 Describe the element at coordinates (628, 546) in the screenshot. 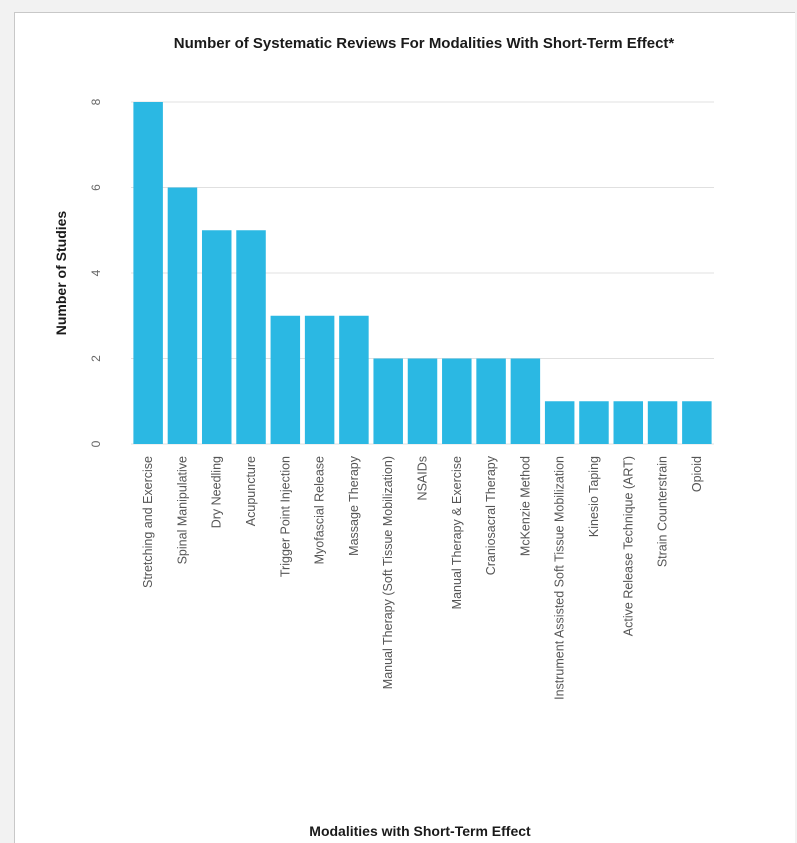

I see `x-tick-label: Active Release Technique (ART)` at that location.